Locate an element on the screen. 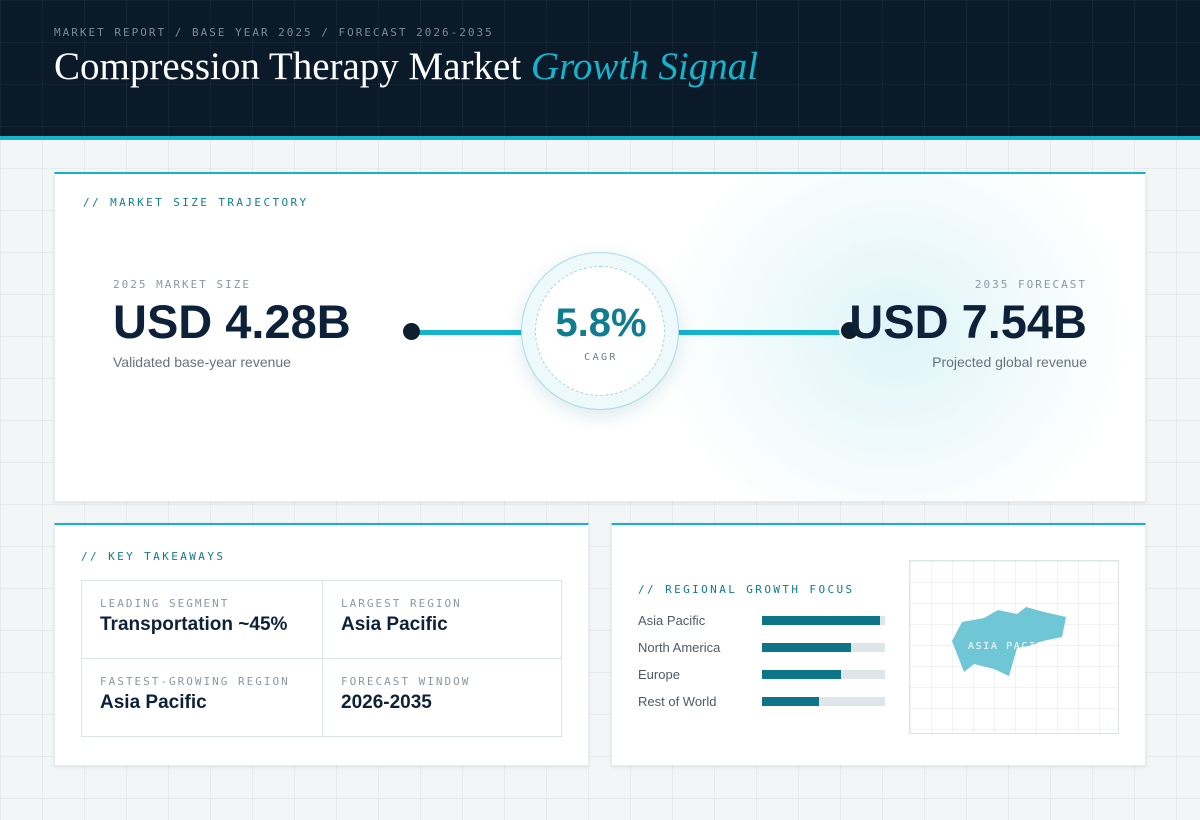 This screenshot has width=1200, height=820. takeaway-largest-region: LARGEST REGION Asia Pacific is located at coordinates (442, 620).